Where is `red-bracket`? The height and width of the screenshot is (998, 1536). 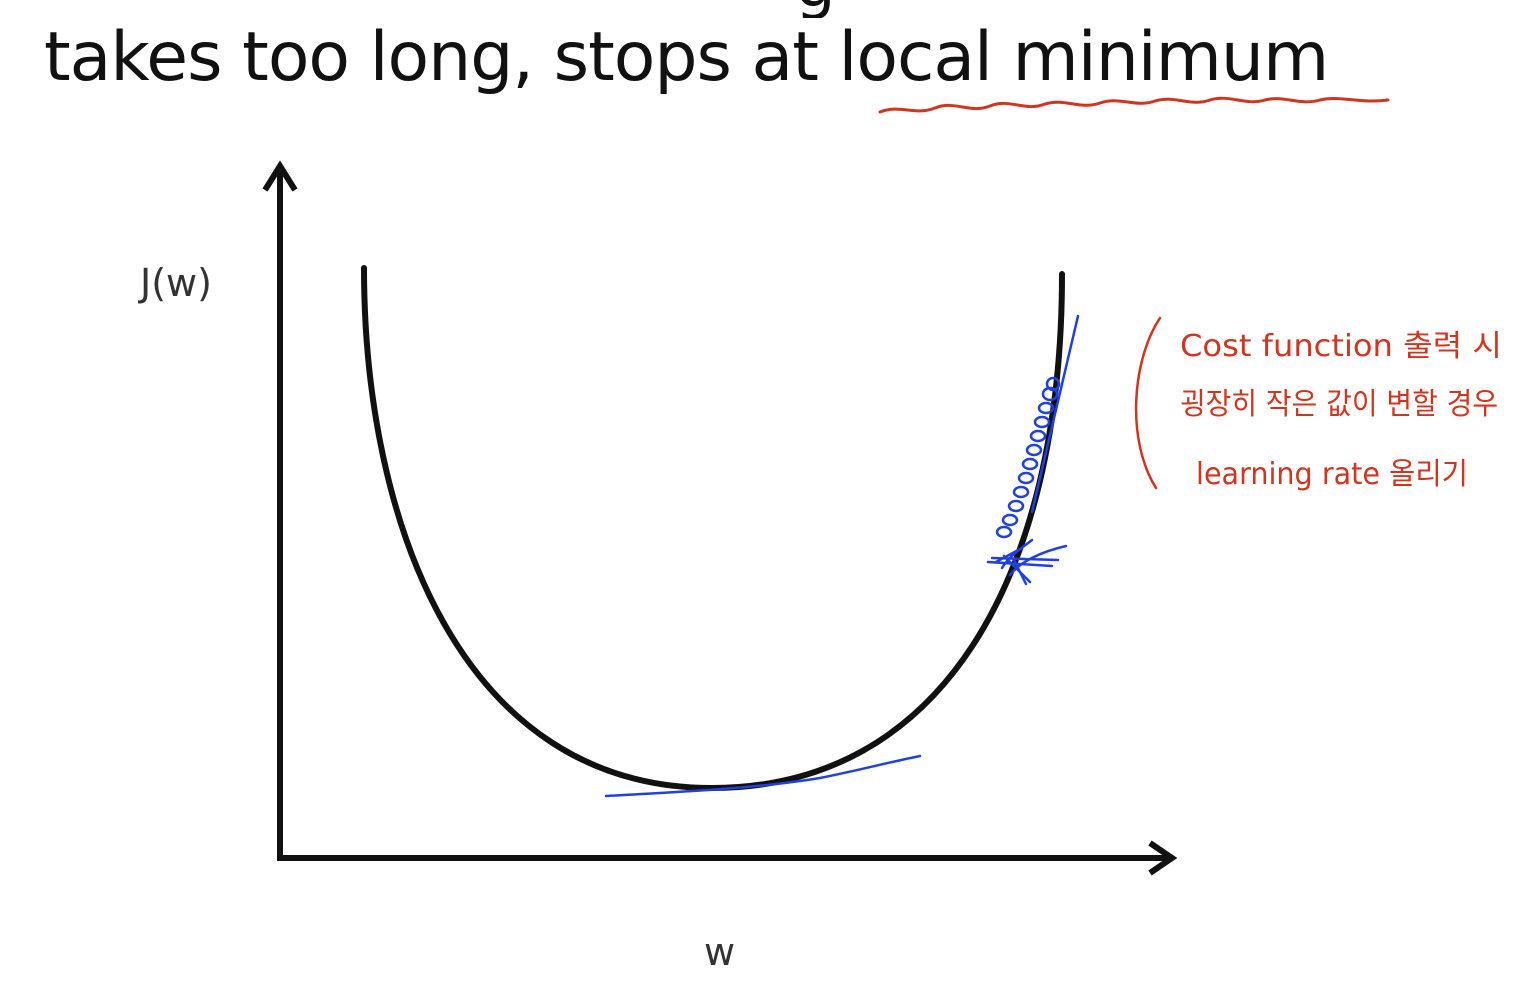
red-bracket is located at coordinates (1148, 403).